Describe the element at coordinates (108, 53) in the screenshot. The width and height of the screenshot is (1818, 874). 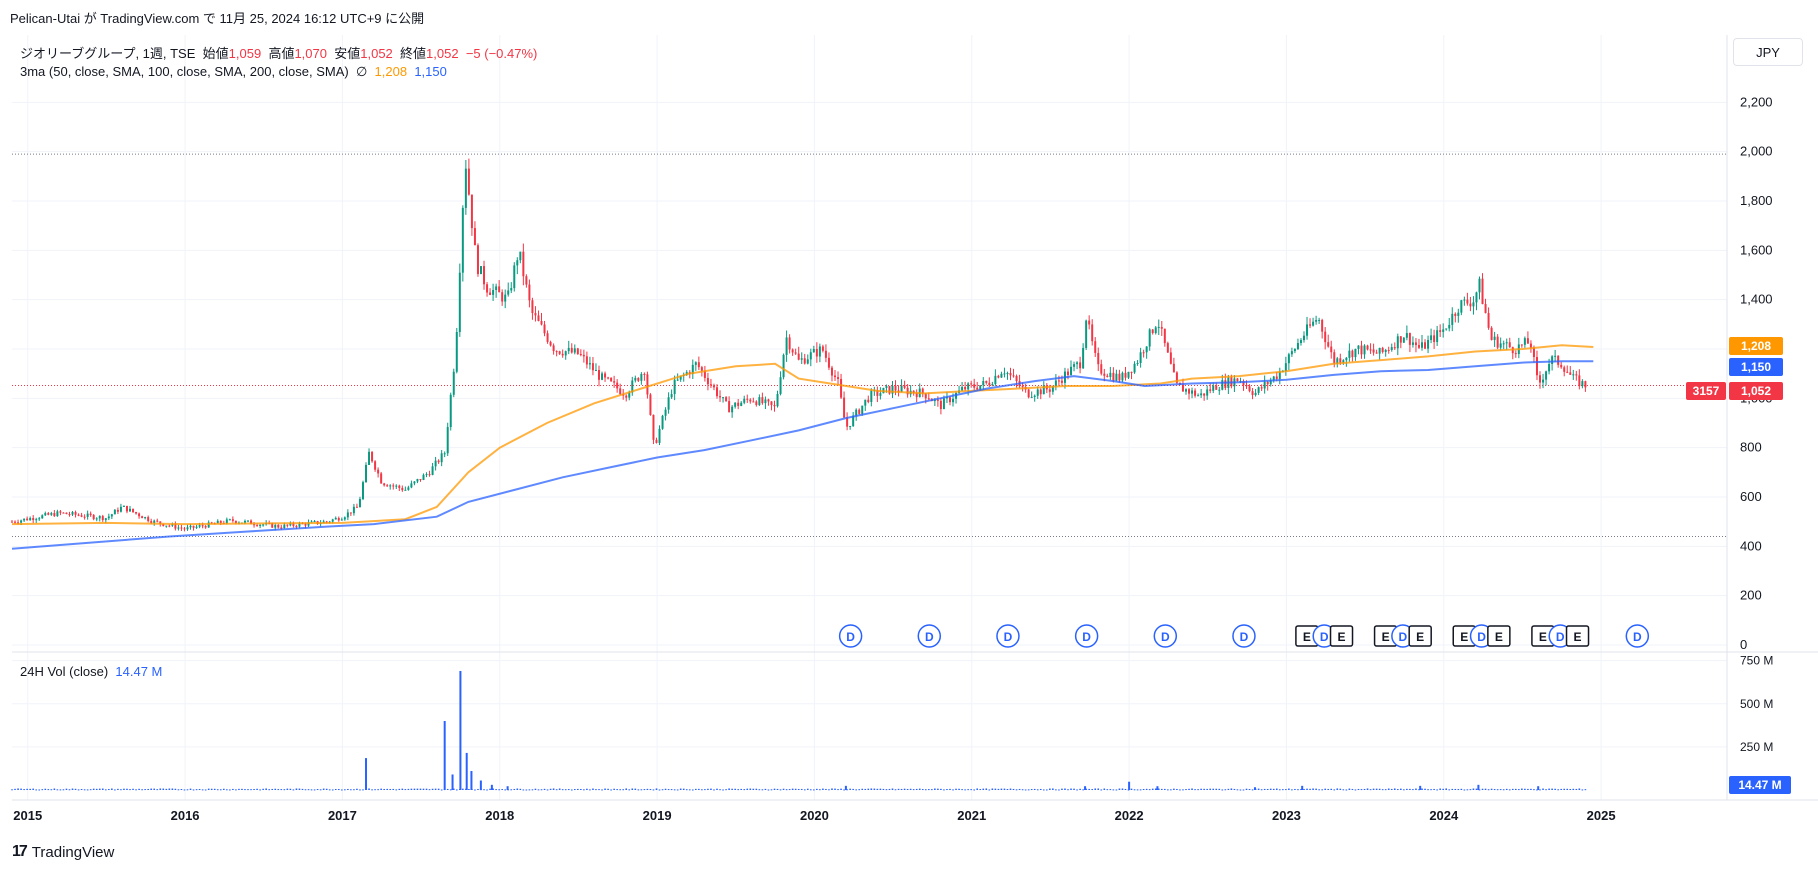
I see `symbol-title: ジオリーブグループ, 1週, TSE` at that location.